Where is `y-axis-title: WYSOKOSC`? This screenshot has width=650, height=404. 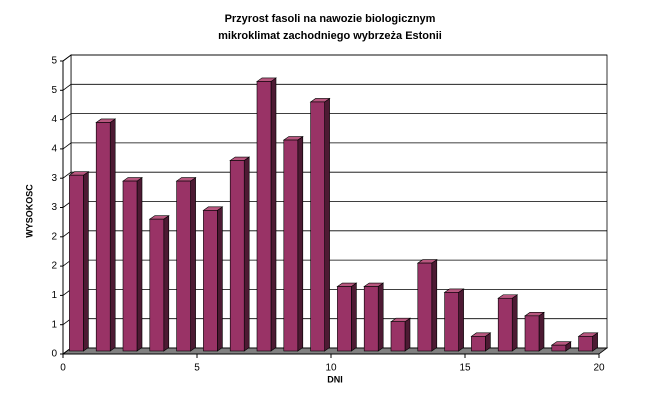 y-axis-title: WYSOKOSC is located at coordinates (29, 211).